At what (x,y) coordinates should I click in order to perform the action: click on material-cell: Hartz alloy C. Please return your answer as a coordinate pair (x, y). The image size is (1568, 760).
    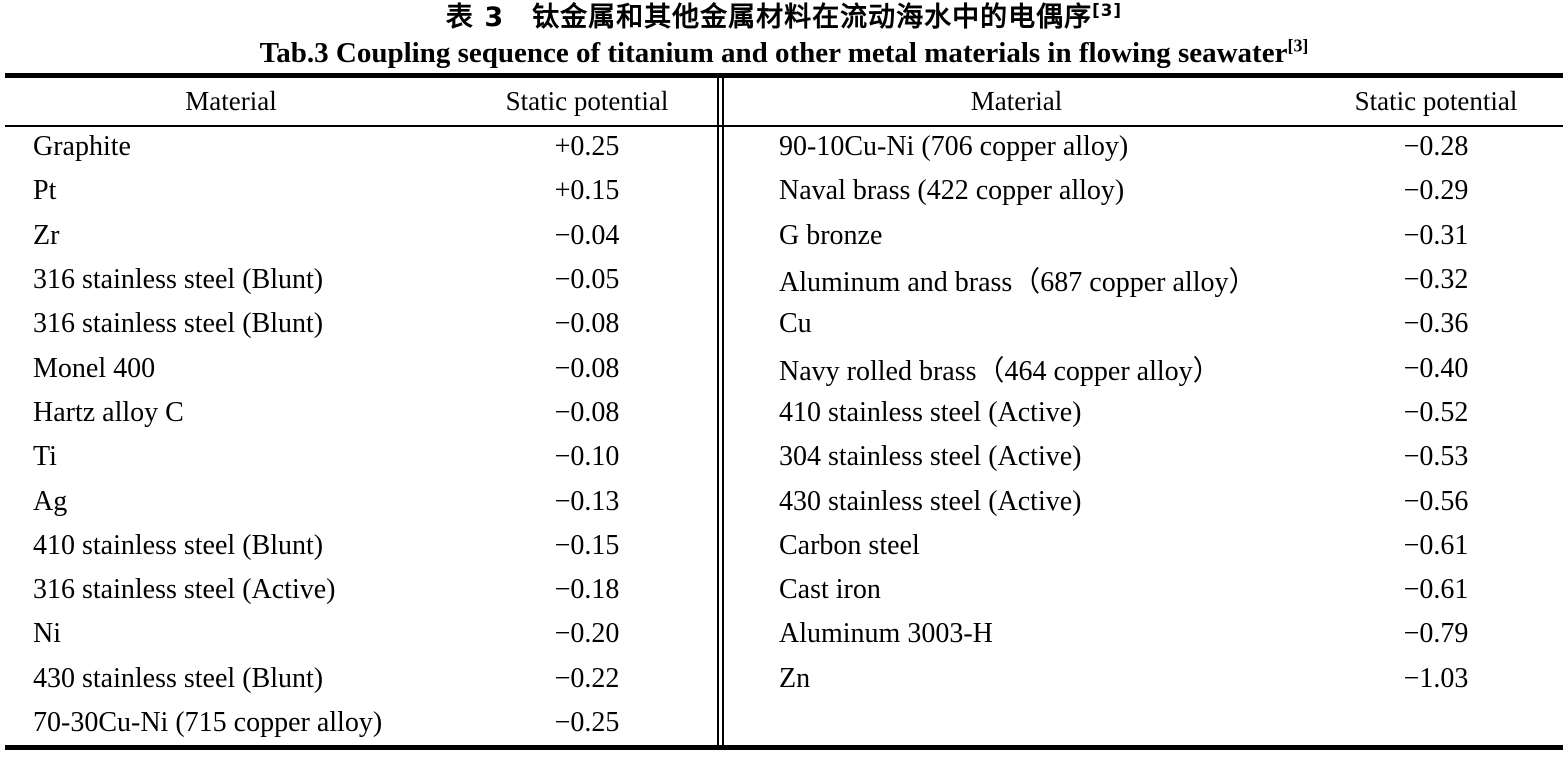
    Looking at the image, I should click on (108, 412).